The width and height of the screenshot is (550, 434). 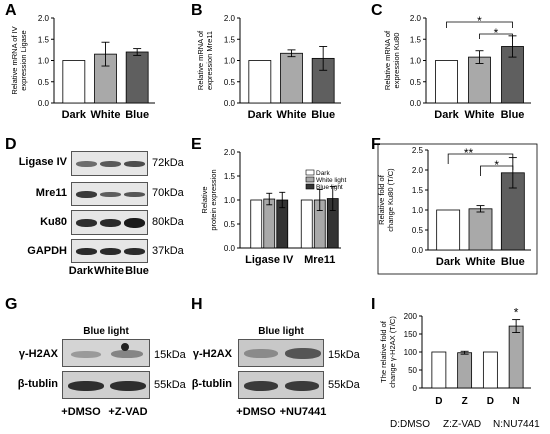 What do you see at coordinates (331, 180) in the screenshot?
I see `chart-e-legend-label-1: White light` at bounding box center [331, 180].